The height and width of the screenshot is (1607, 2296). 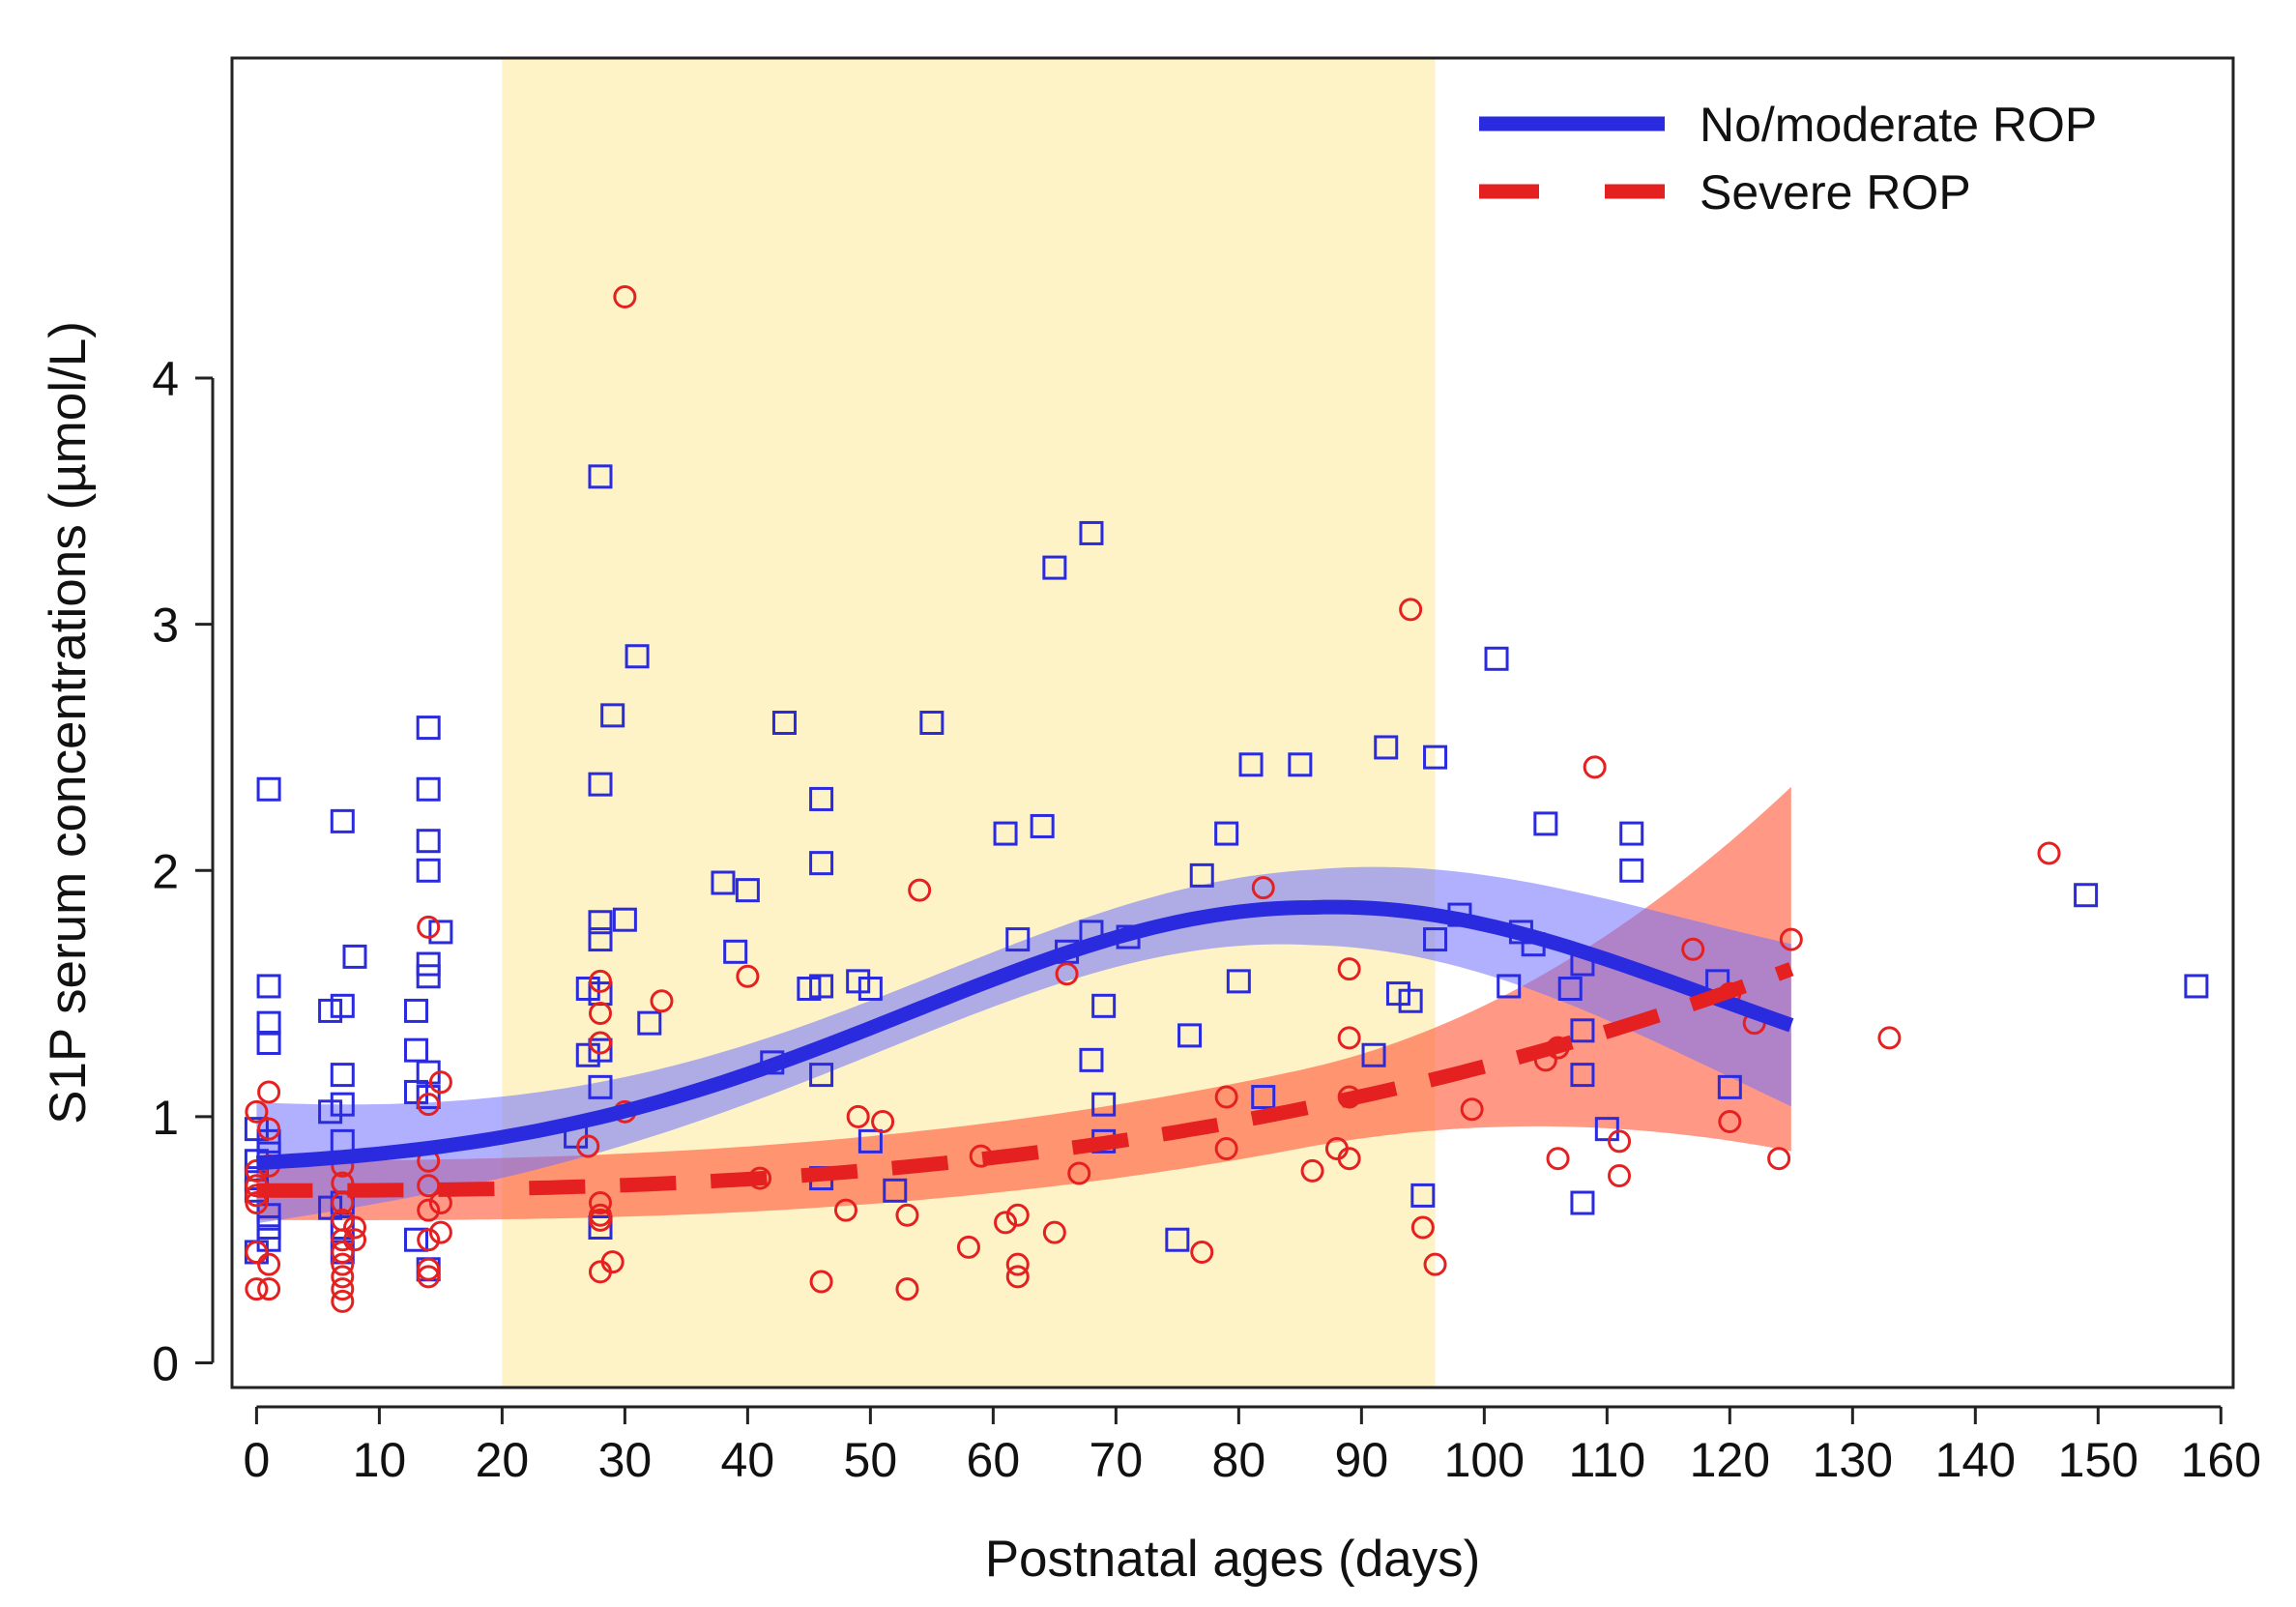 What do you see at coordinates (1788, 158) in the screenshot?
I see `legend: No/moderate ROP Severe ROP` at bounding box center [1788, 158].